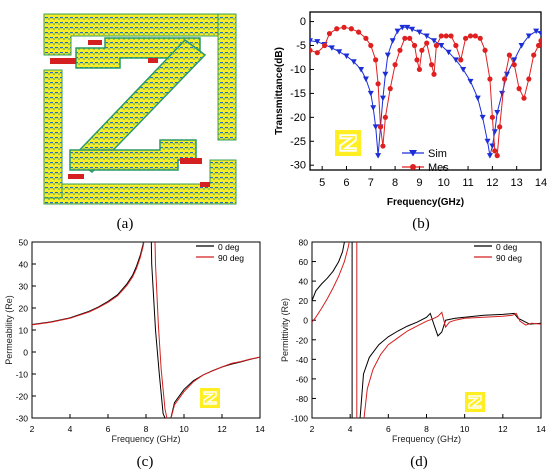 This screenshot has height=469, width=550. What do you see at coordinates (210, 398) in the screenshot?
I see `z-shaped-unit-cell-icon` at bounding box center [210, 398].